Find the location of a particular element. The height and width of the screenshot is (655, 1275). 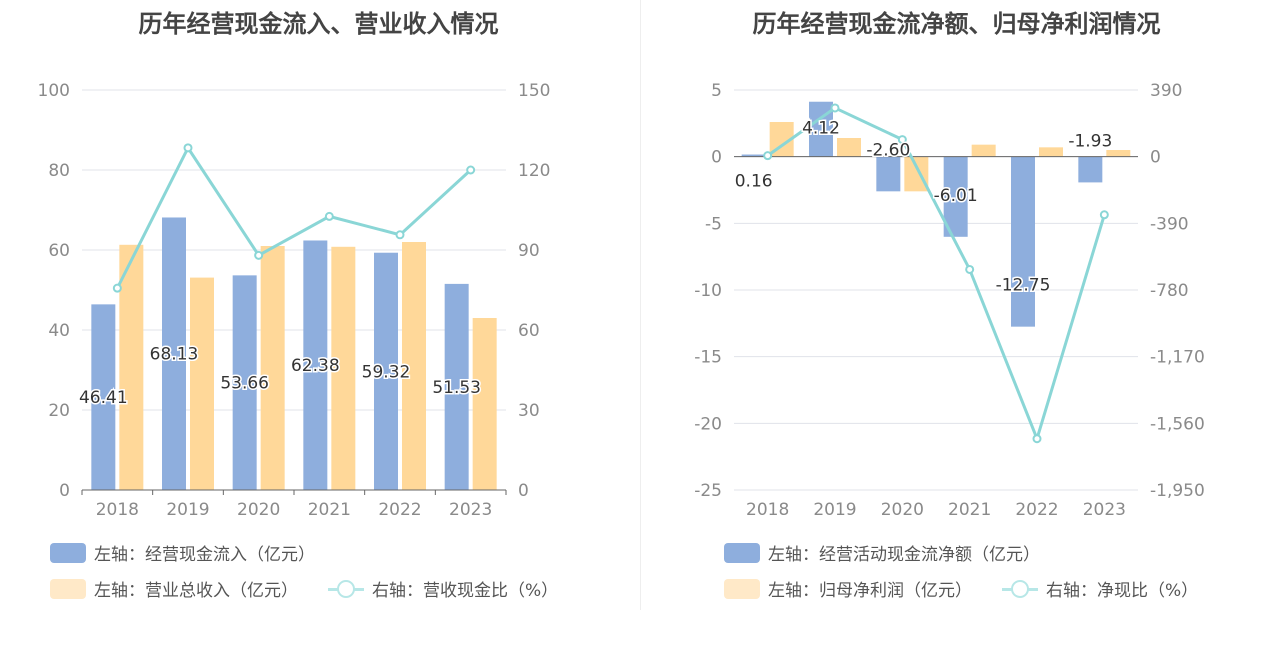

bar-data-label: -6.01 is located at coordinates (956, 196).